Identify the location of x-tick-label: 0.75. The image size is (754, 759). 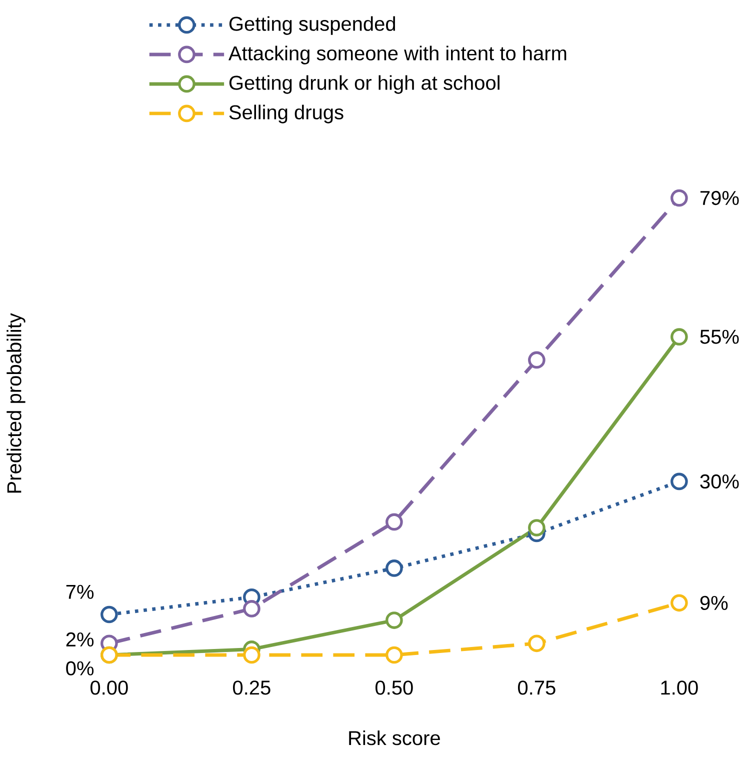
(537, 687).